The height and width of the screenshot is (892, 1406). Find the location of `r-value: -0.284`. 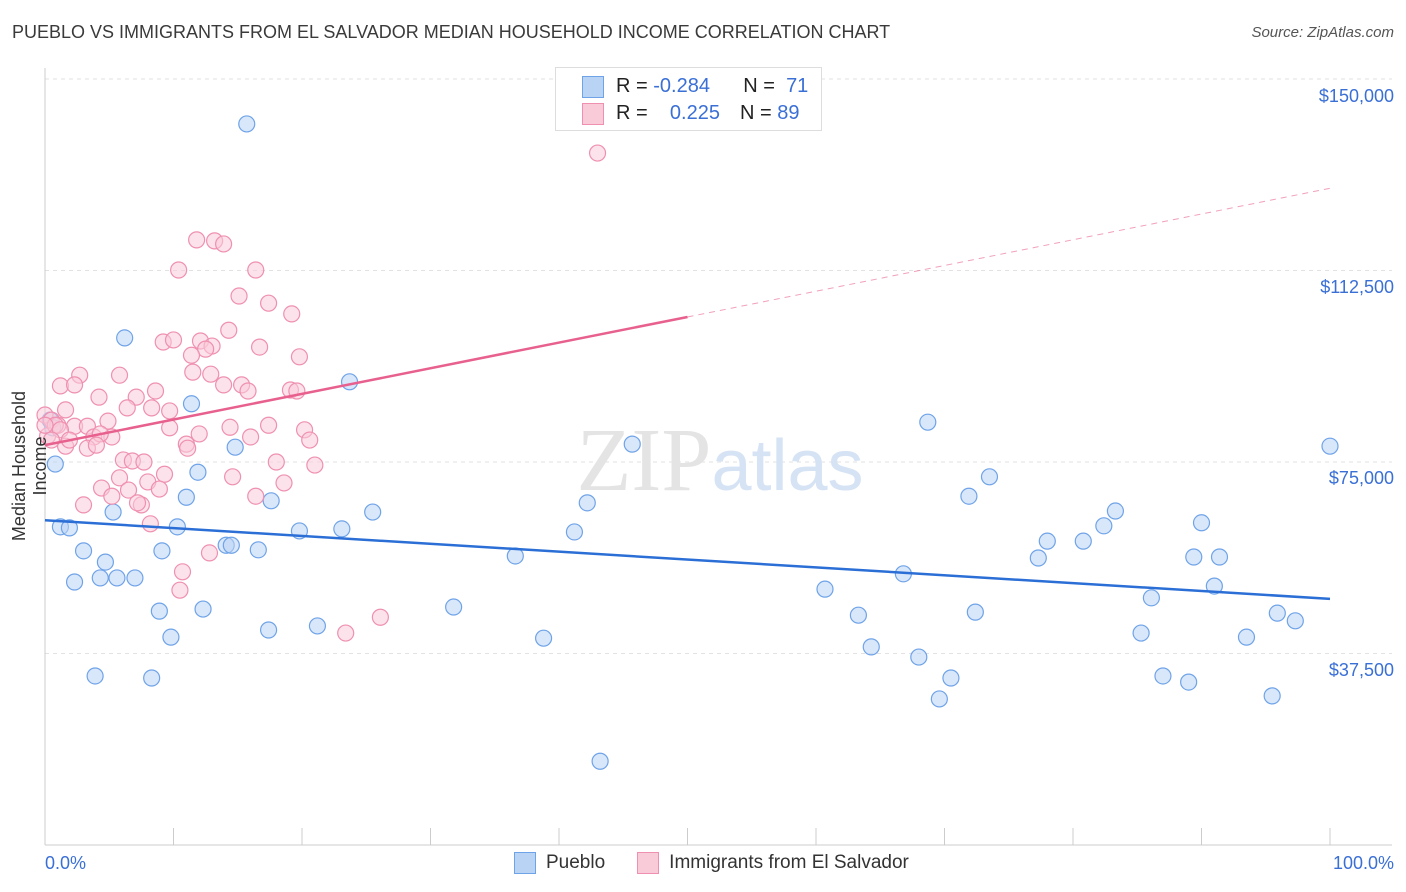

r-value: -0.284 is located at coordinates (681, 86).